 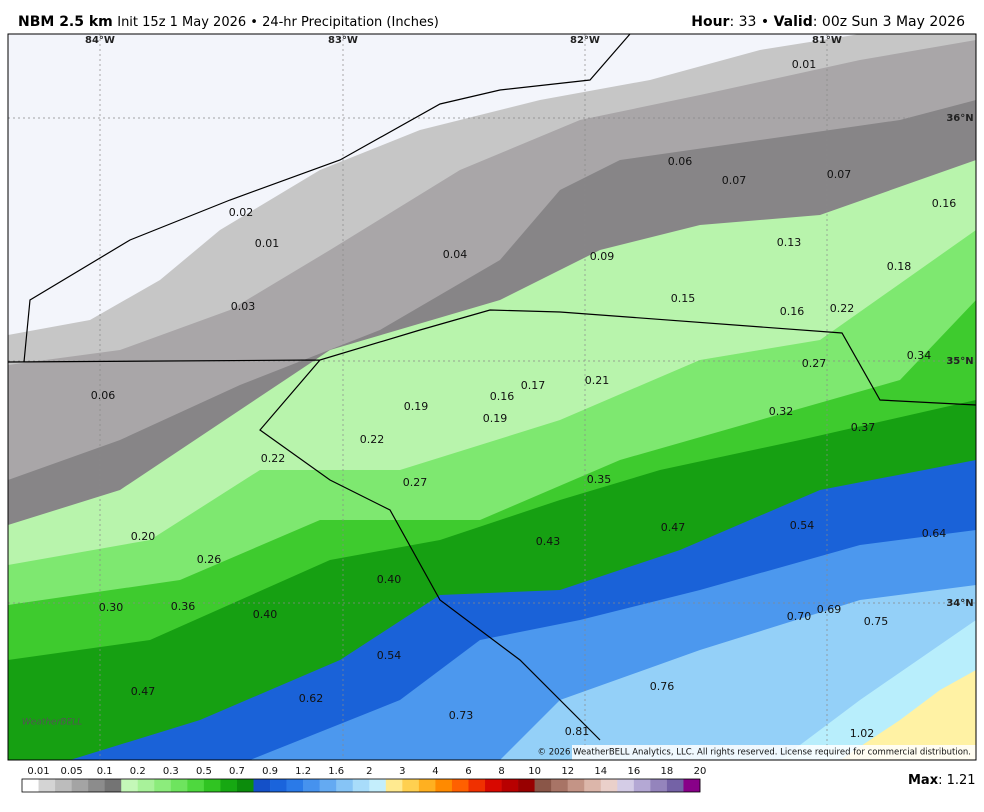 I want to click on value-label: 0.09, so click(x=602, y=256).